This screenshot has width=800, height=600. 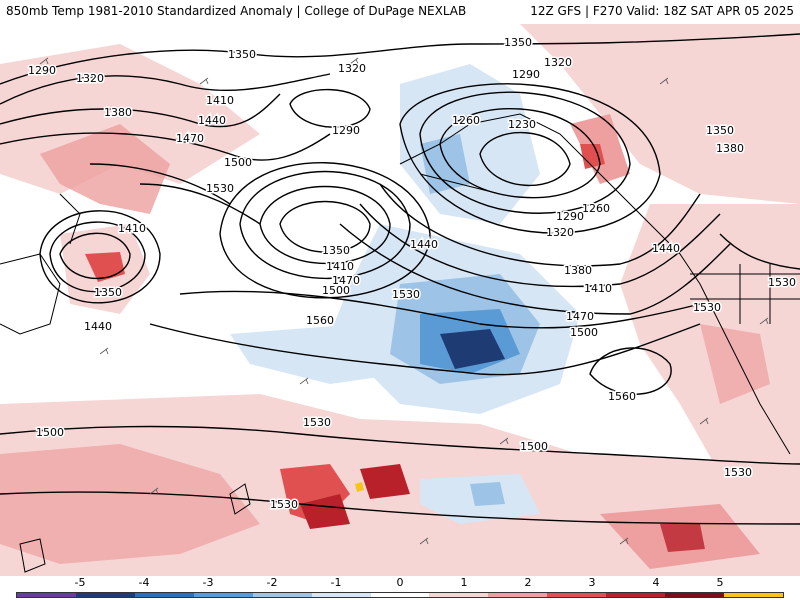 What do you see at coordinates (720, 582) in the screenshot?
I see `color-scale-tick-label: 5` at bounding box center [720, 582].